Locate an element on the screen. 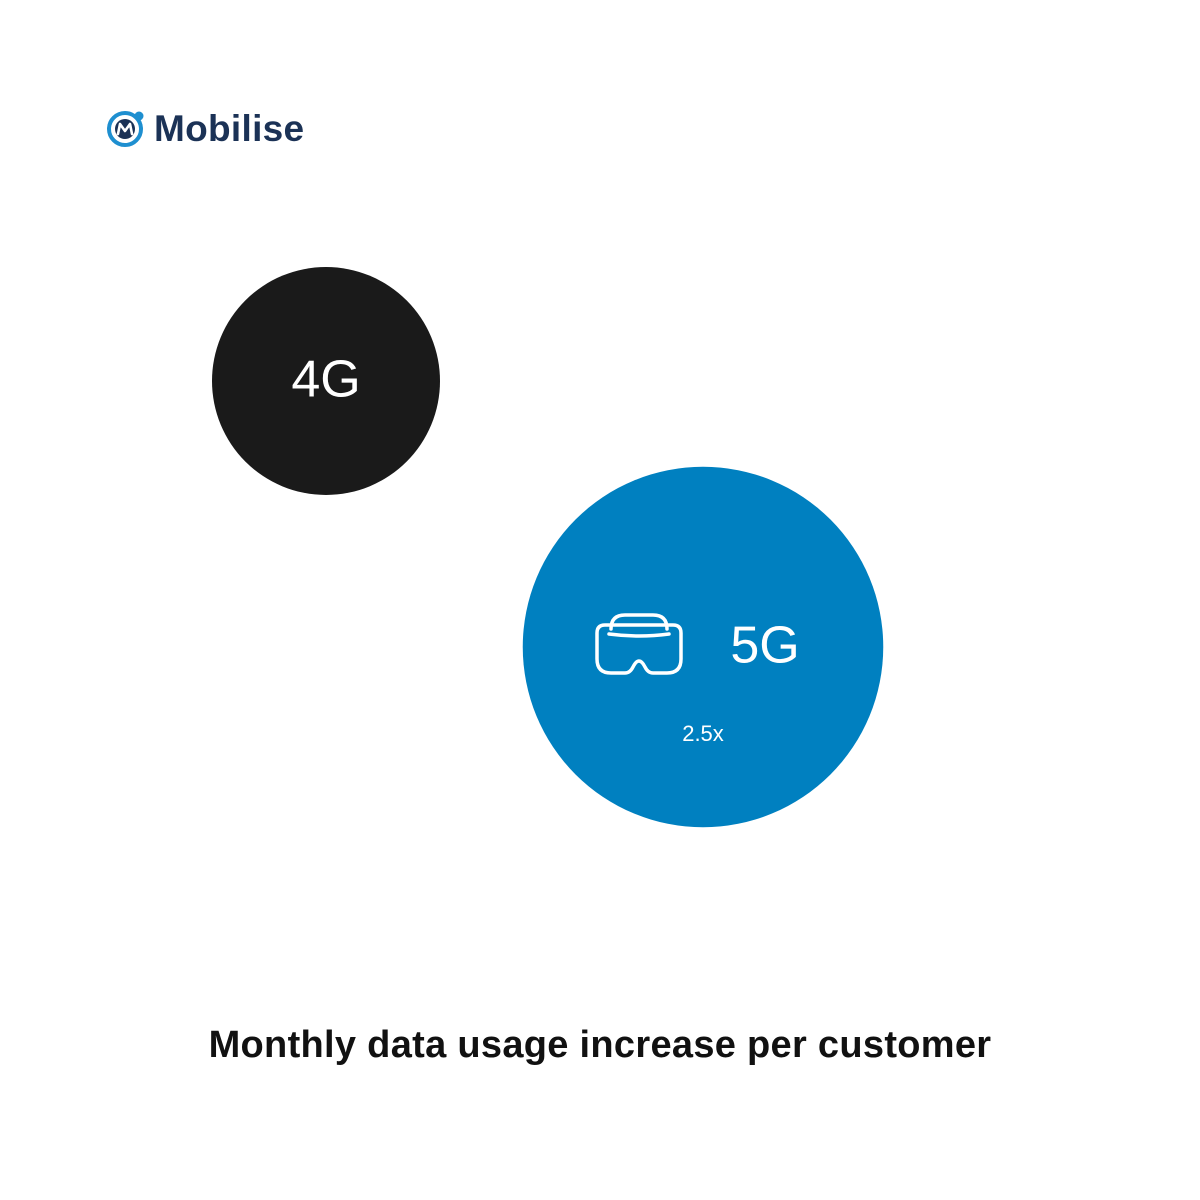  bubble-5g-value-label: 2.5x is located at coordinates (703, 733).